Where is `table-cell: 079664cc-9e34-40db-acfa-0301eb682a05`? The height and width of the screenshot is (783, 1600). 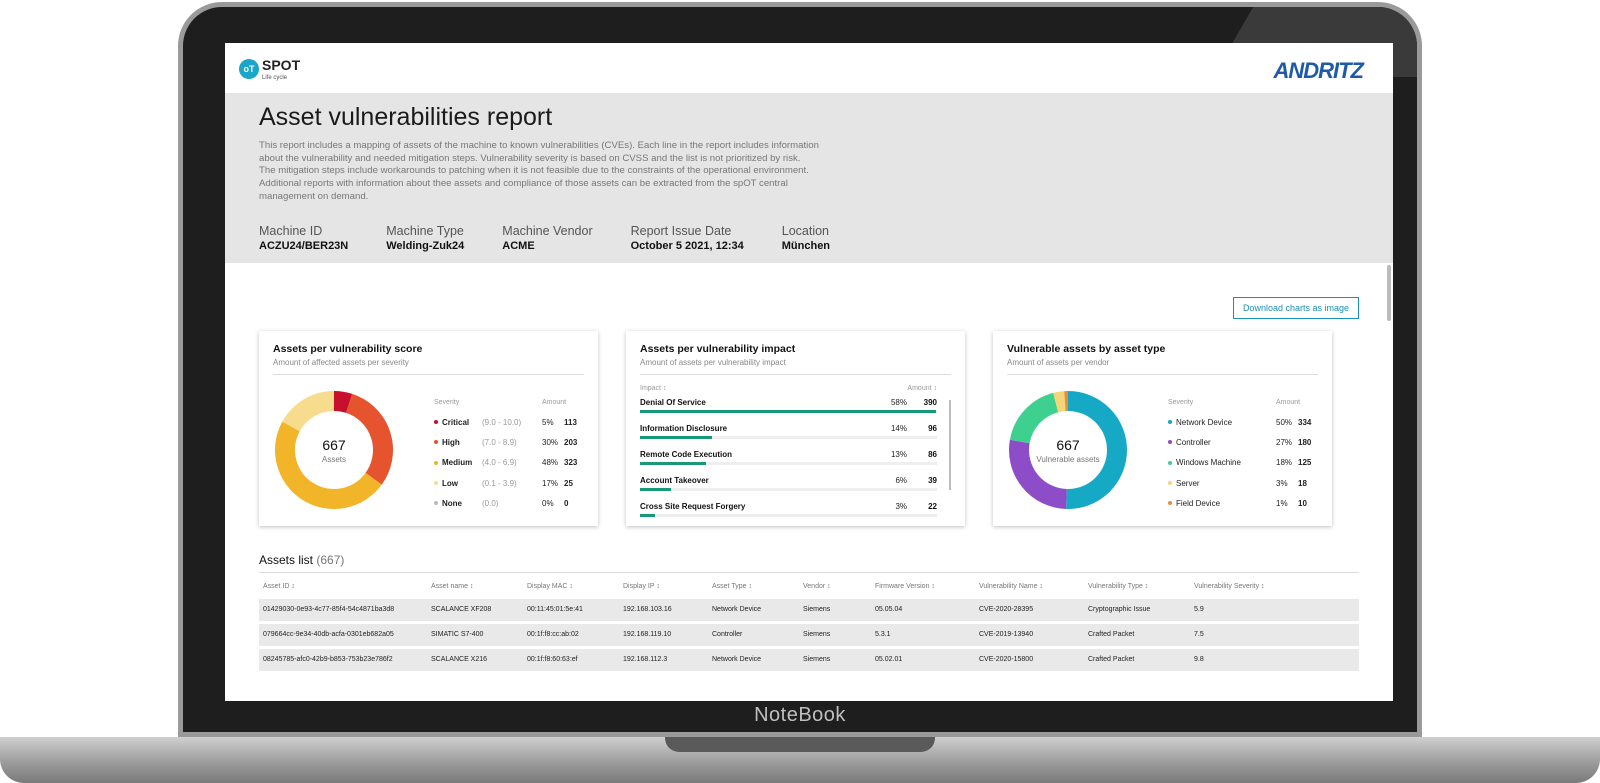 table-cell: 079664cc-9e34-40db-acfa-0301eb682a05 is located at coordinates (328, 634).